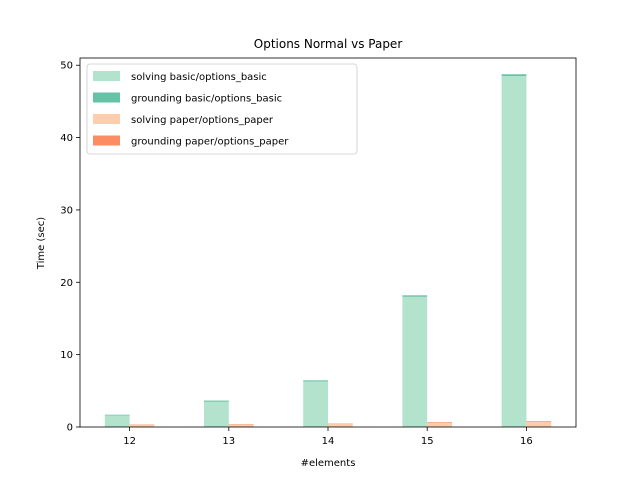 The image size is (640, 480). What do you see at coordinates (66, 66) in the screenshot?
I see `y-tick-label: 50` at bounding box center [66, 66].